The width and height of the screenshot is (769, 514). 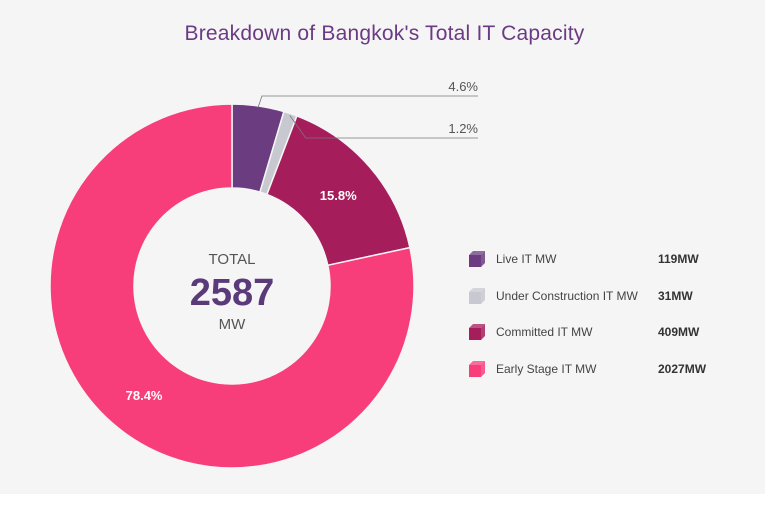 What do you see at coordinates (463, 128) in the screenshot?
I see `percent-label: 1.2%` at bounding box center [463, 128].